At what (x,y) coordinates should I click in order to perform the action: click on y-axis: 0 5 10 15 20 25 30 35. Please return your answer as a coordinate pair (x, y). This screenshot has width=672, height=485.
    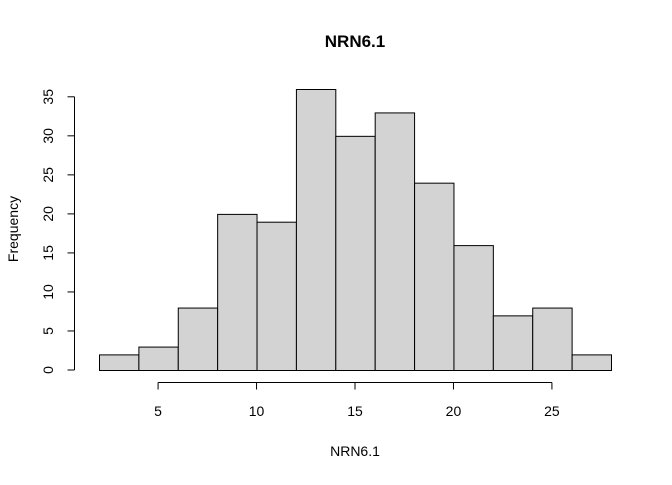
    Looking at the image, I should click on (57, 231).